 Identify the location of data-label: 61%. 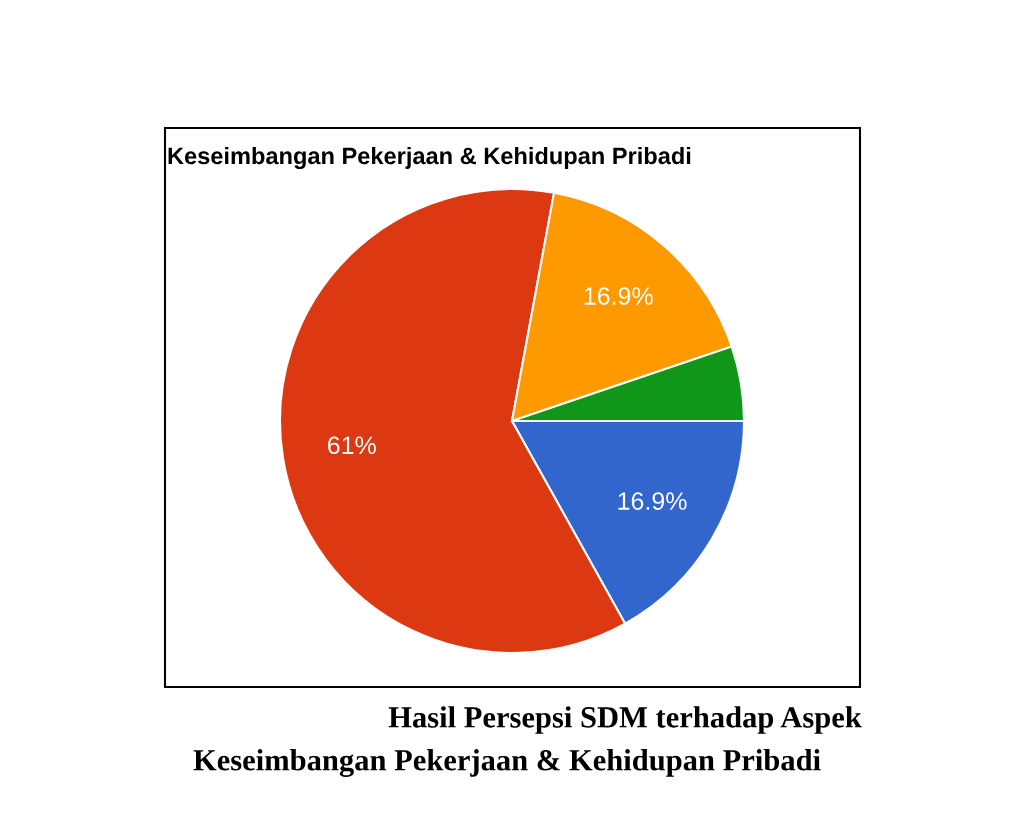
(352, 445).